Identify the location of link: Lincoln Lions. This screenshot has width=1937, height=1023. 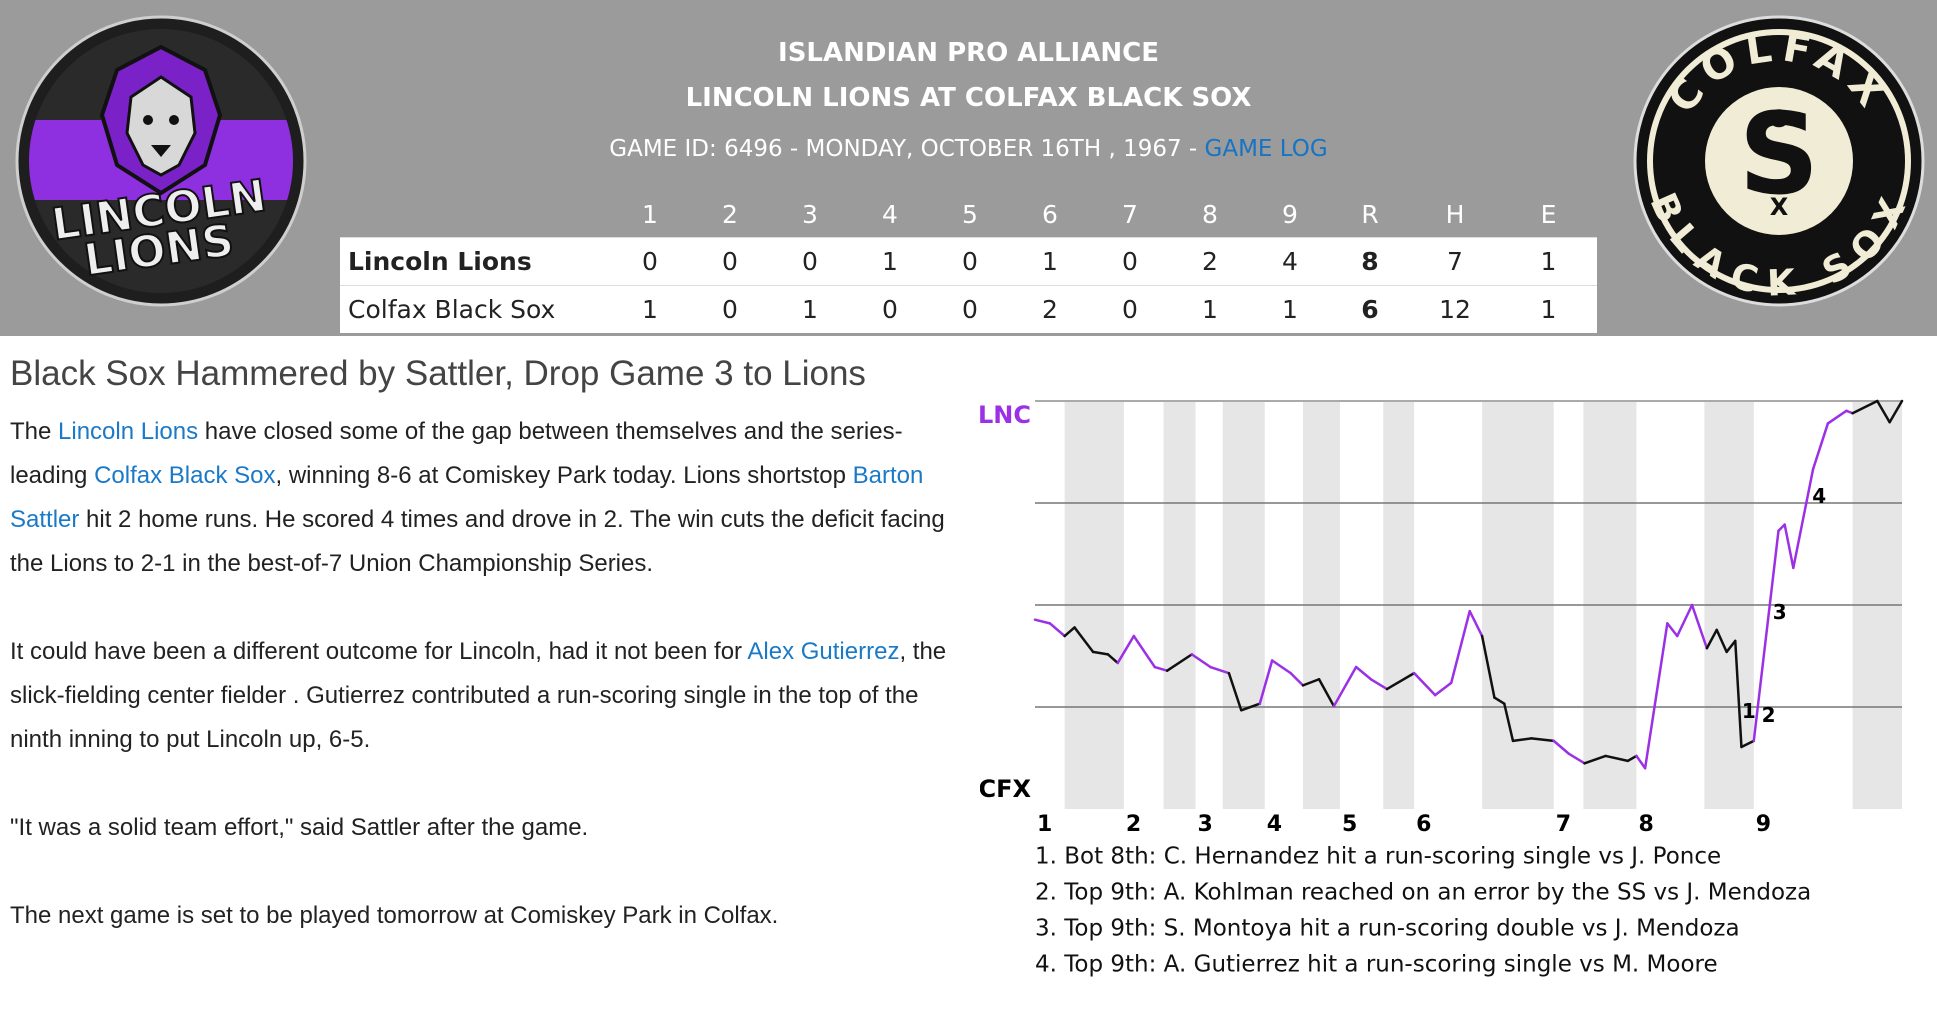
(128, 431).